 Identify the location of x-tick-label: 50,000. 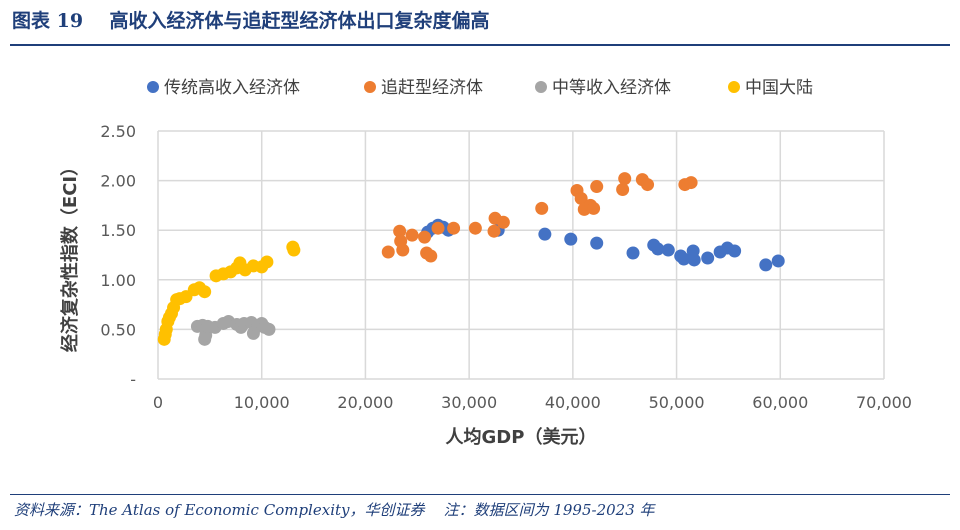
(677, 402).